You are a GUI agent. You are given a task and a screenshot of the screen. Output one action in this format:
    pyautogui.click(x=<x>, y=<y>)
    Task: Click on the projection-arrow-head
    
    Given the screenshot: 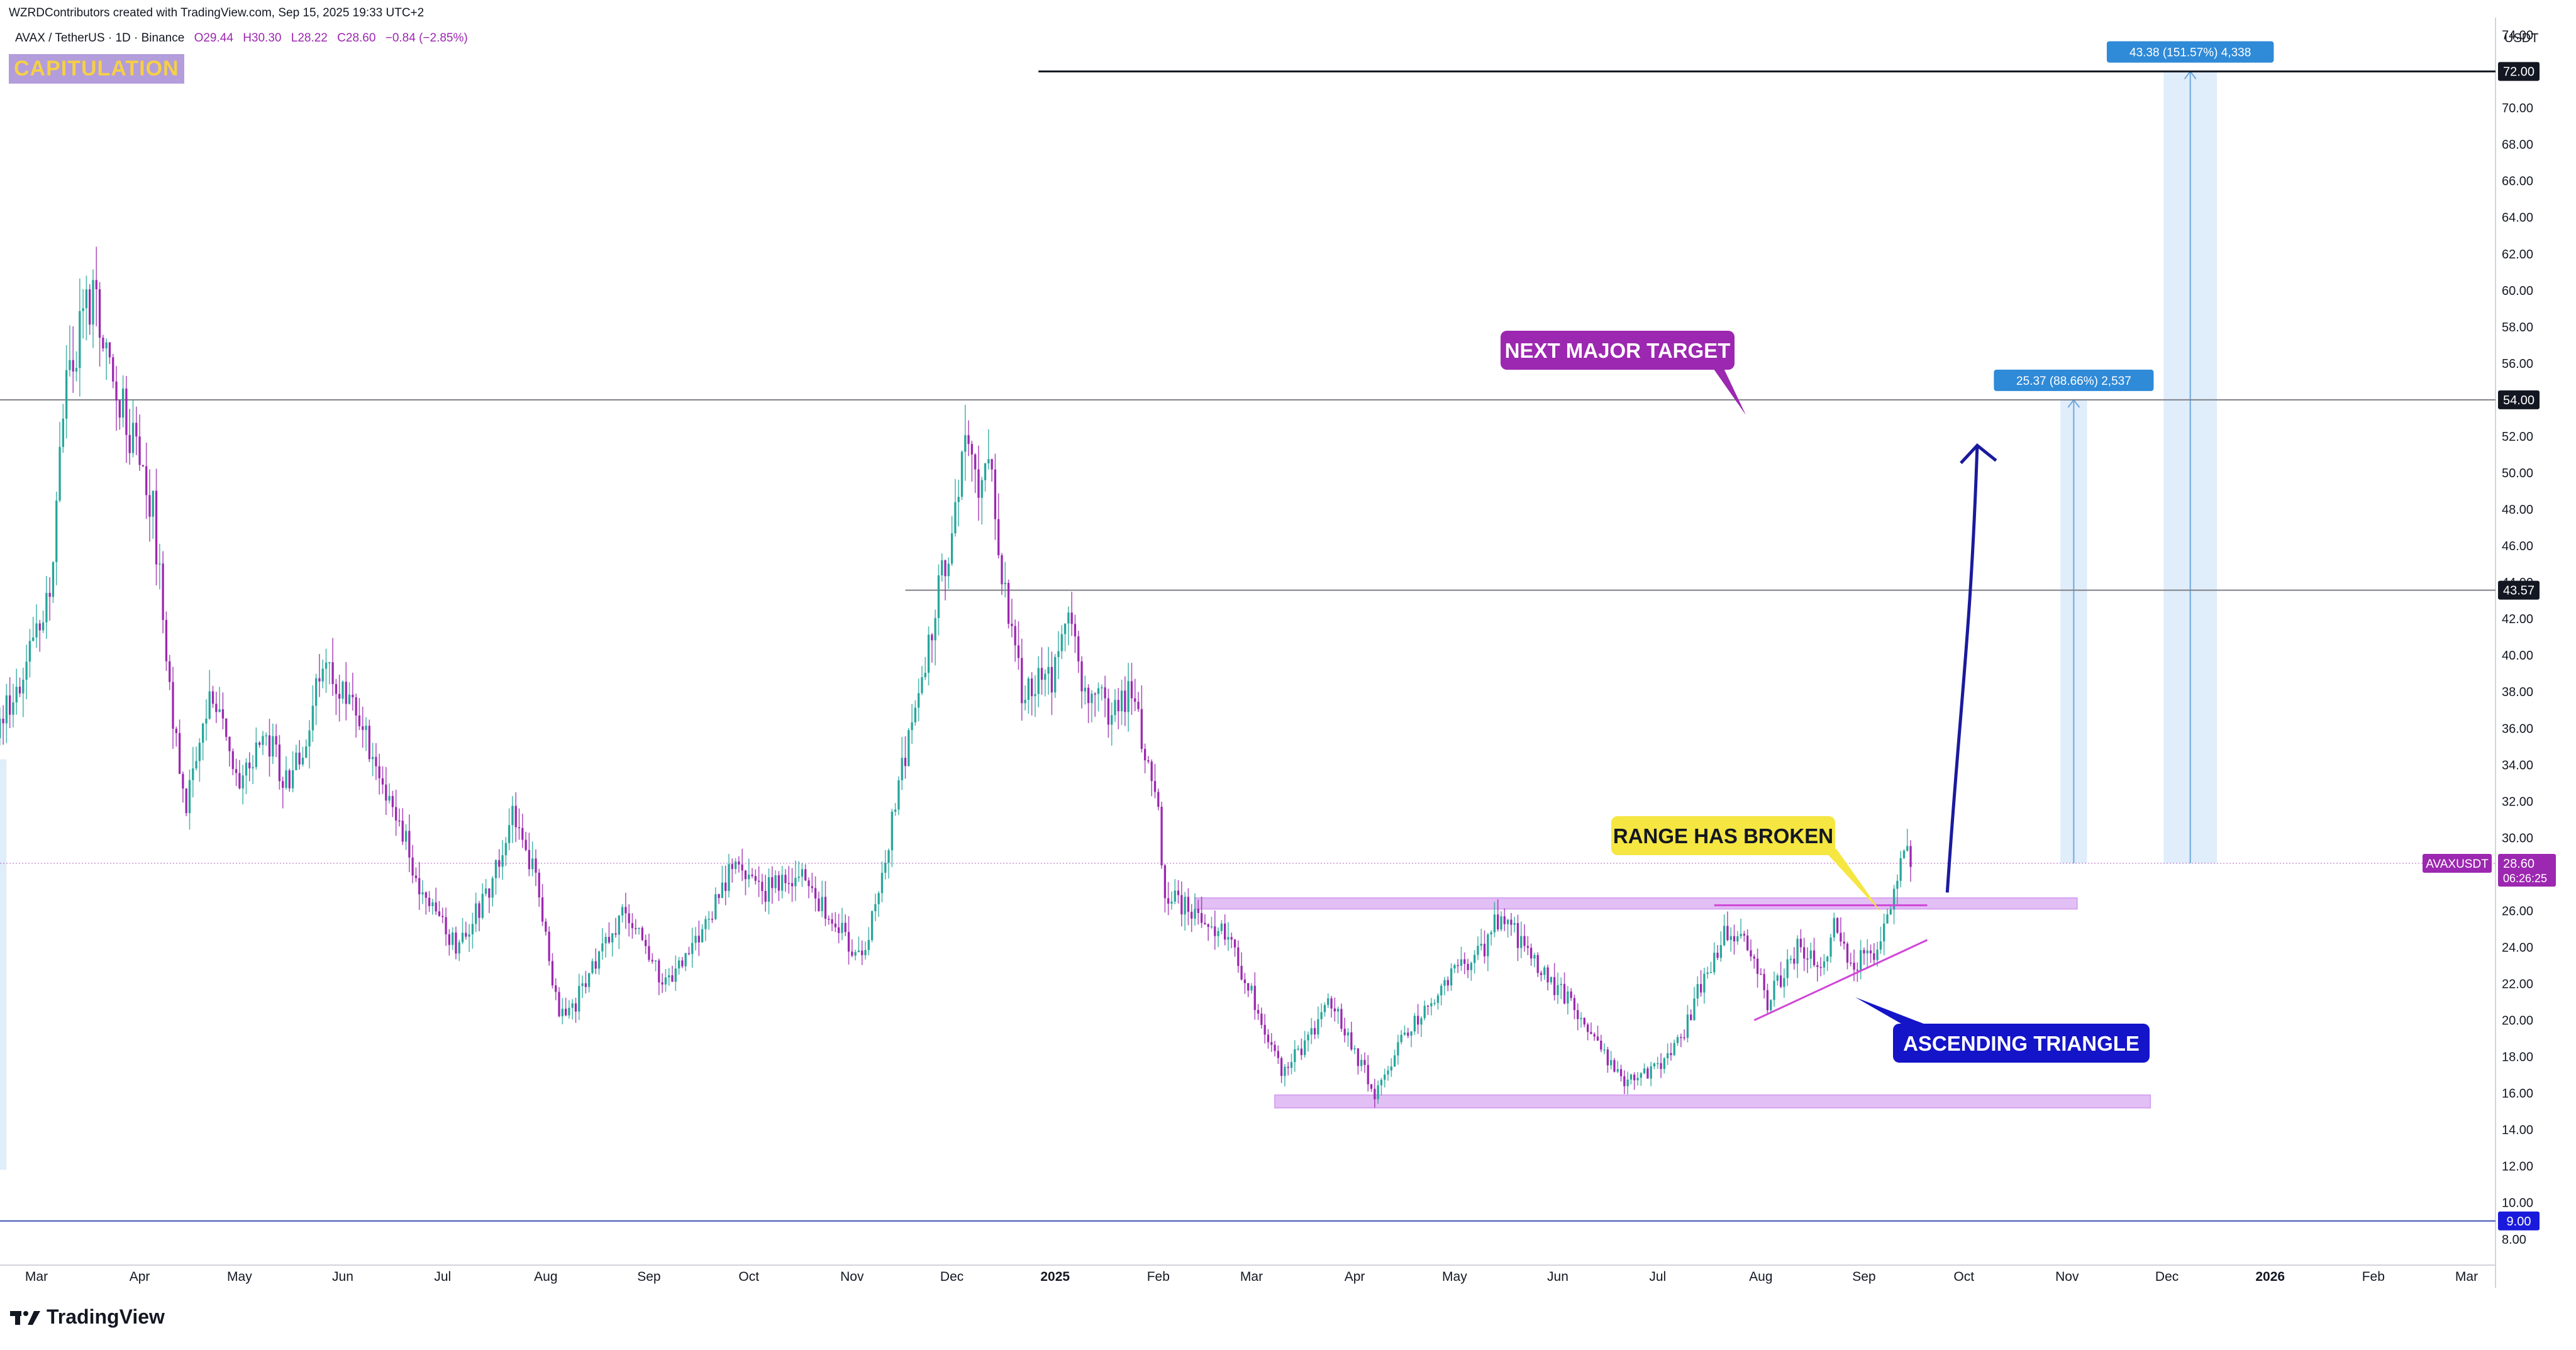 What is the action you would take?
    pyautogui.click(x=1978, y=454)
    